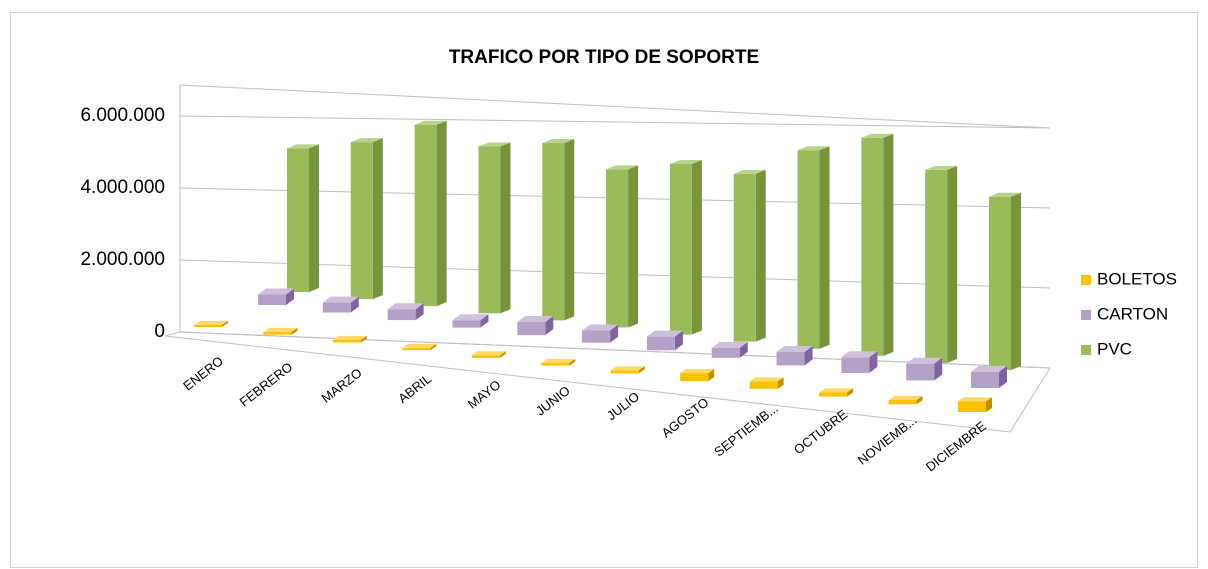 The height and width of the screenshot is (569, 1208). What do you see at coordinates (1137, 278) in the screenshot?
I see `legend-label: BOLETOS` at bounding box center [1137, 278].